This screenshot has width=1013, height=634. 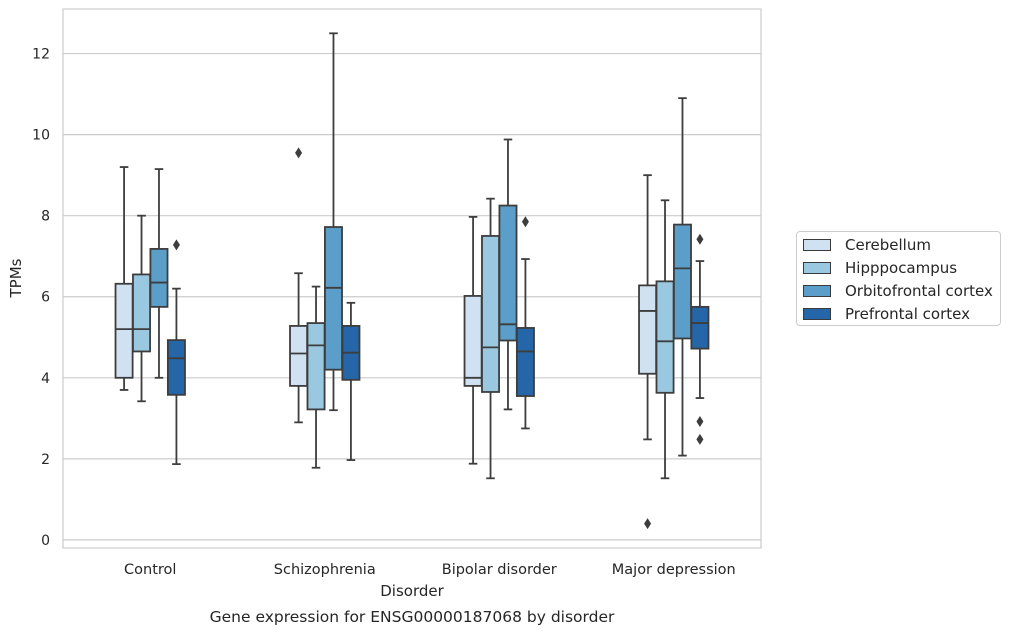 What do you see at coordinates (45, 379) in the screenshot?
I see `y-tick-label-4: 4` at bounding box center [45, 379].